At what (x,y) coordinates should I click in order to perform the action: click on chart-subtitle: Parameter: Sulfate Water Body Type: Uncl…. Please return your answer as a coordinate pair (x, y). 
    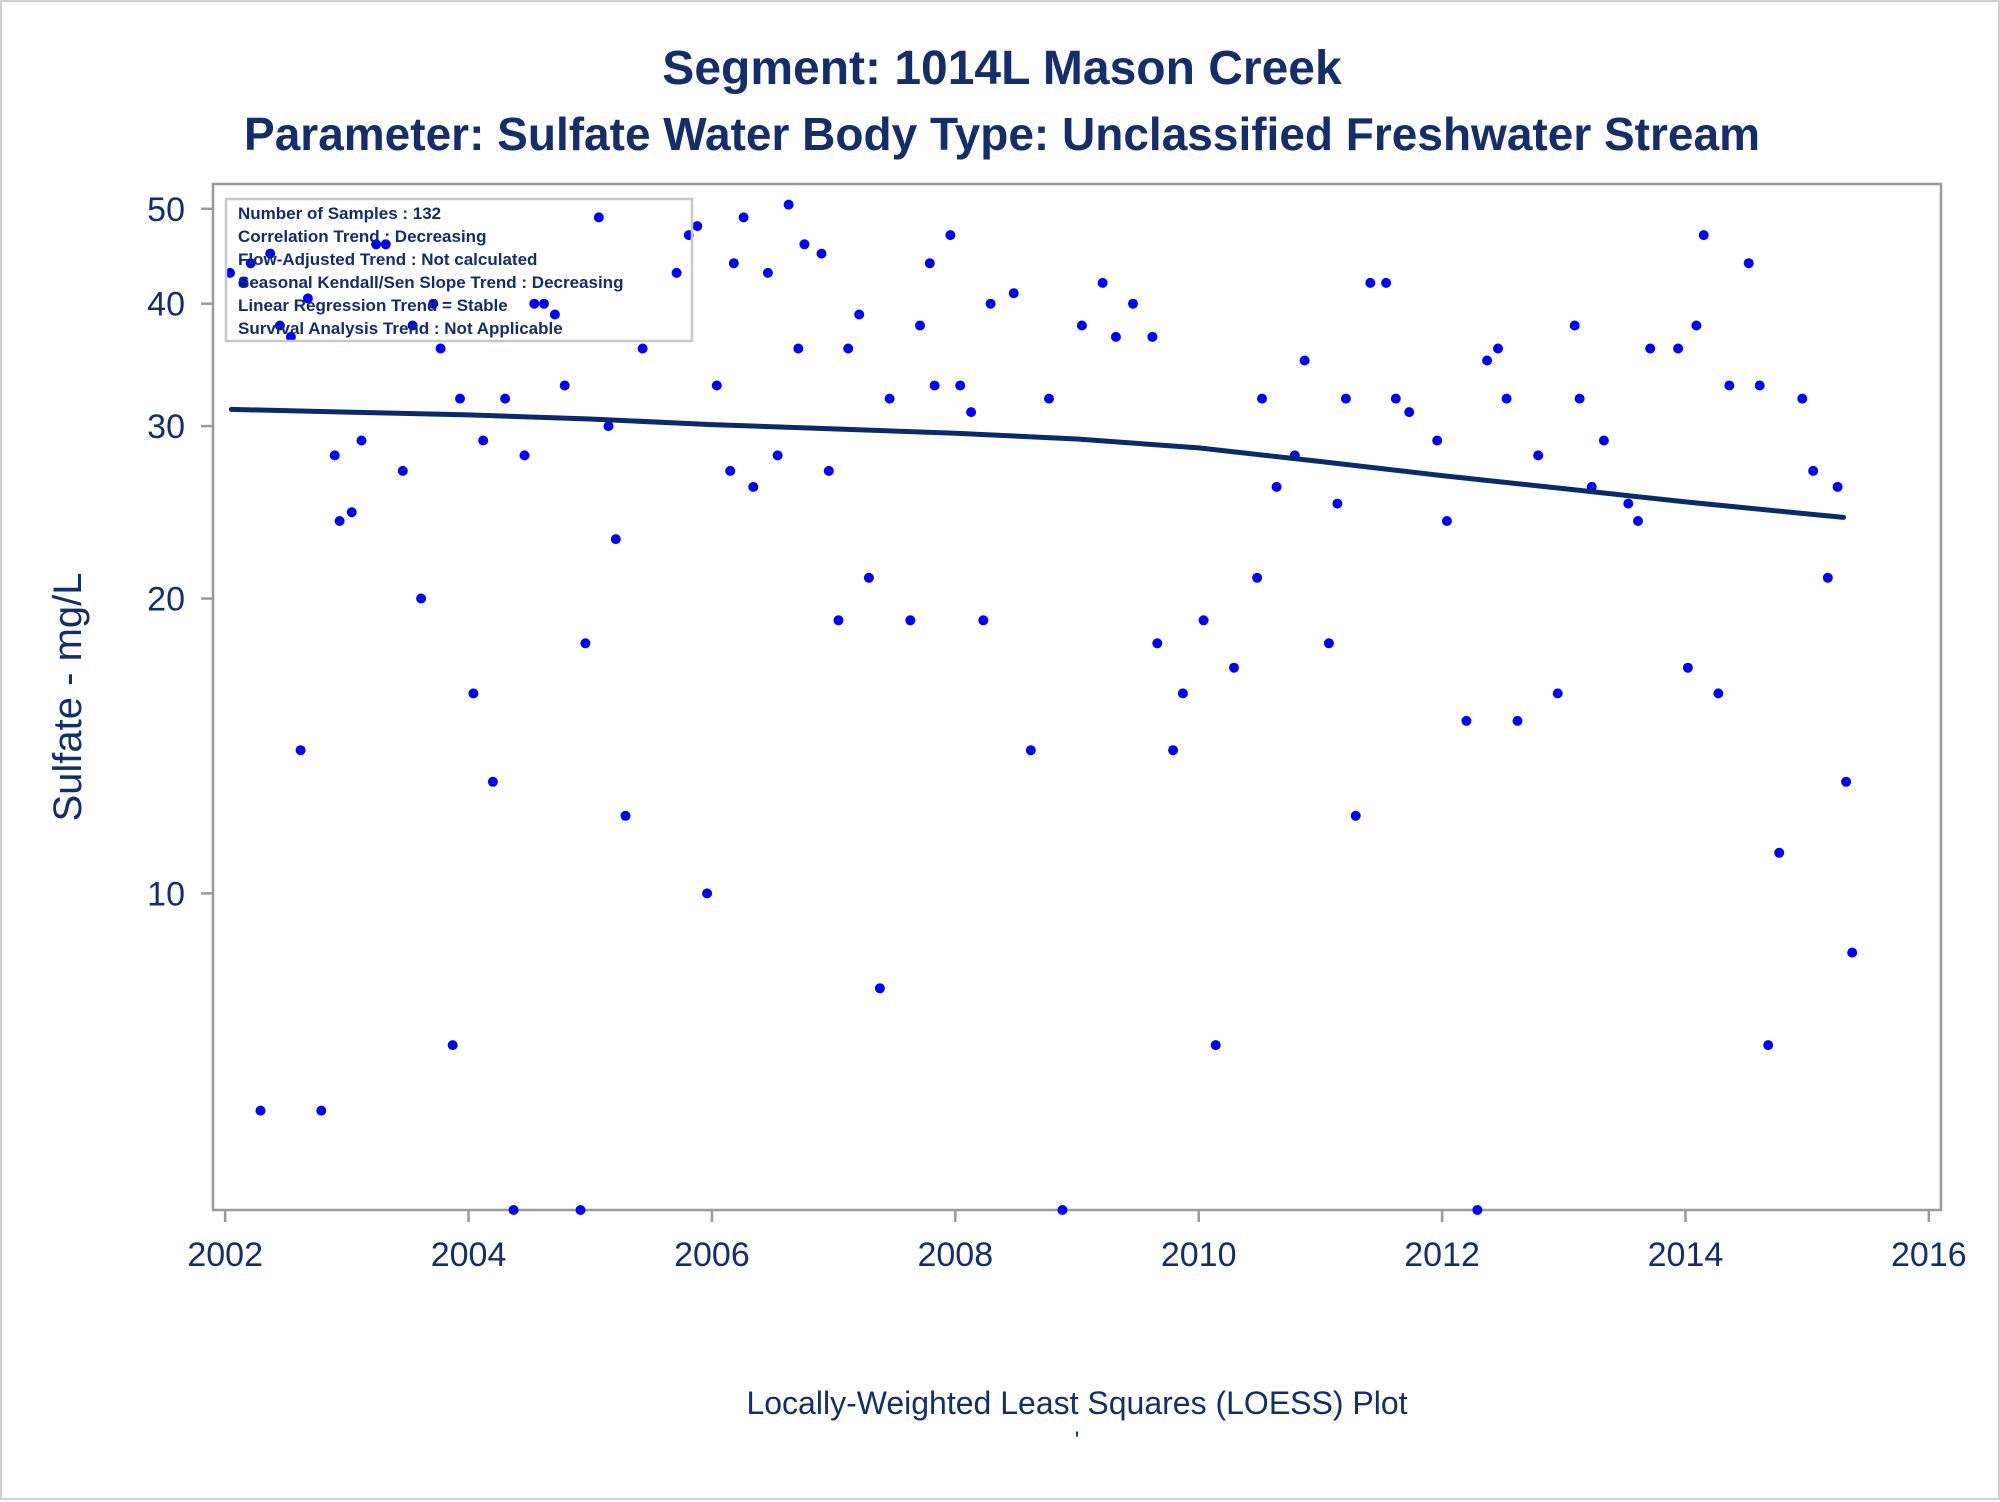
    Looking at the image, I should click on (1002, 134).